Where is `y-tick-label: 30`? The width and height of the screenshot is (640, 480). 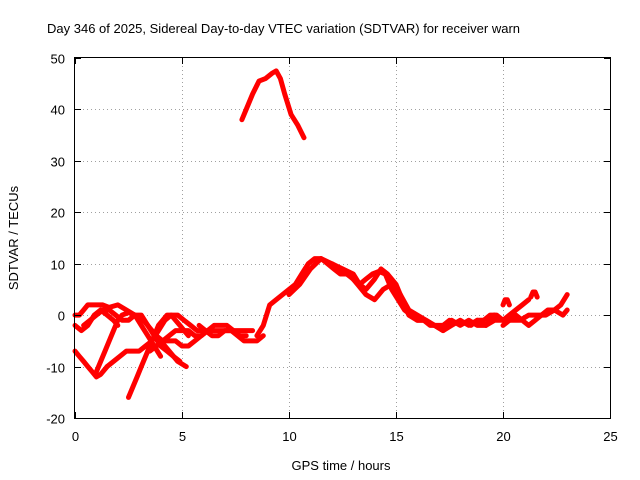 y-tick-label: 30 is located at coordinates (58, 162).